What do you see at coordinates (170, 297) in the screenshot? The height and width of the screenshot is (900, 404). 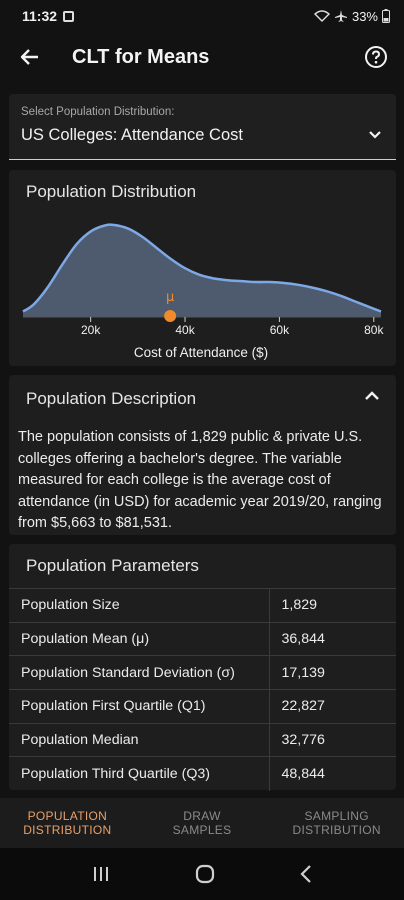 I see `mean-label: μ` at bounding box center [170, 297].